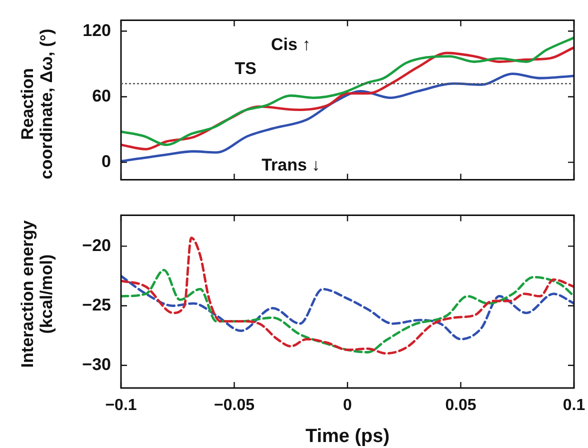  What do you see at coordinates (460, 405) in the screenshot?
I see `x-tick-label: 0.05` at bounding box center [460, 405].